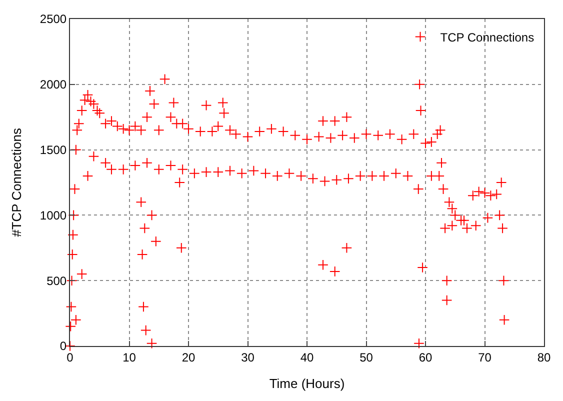 The width and height of the screenshot is (563, 401). Describe the element at coordinates (53, 150) in the screenshot. I see `y-tick-label: 1500` at that location.